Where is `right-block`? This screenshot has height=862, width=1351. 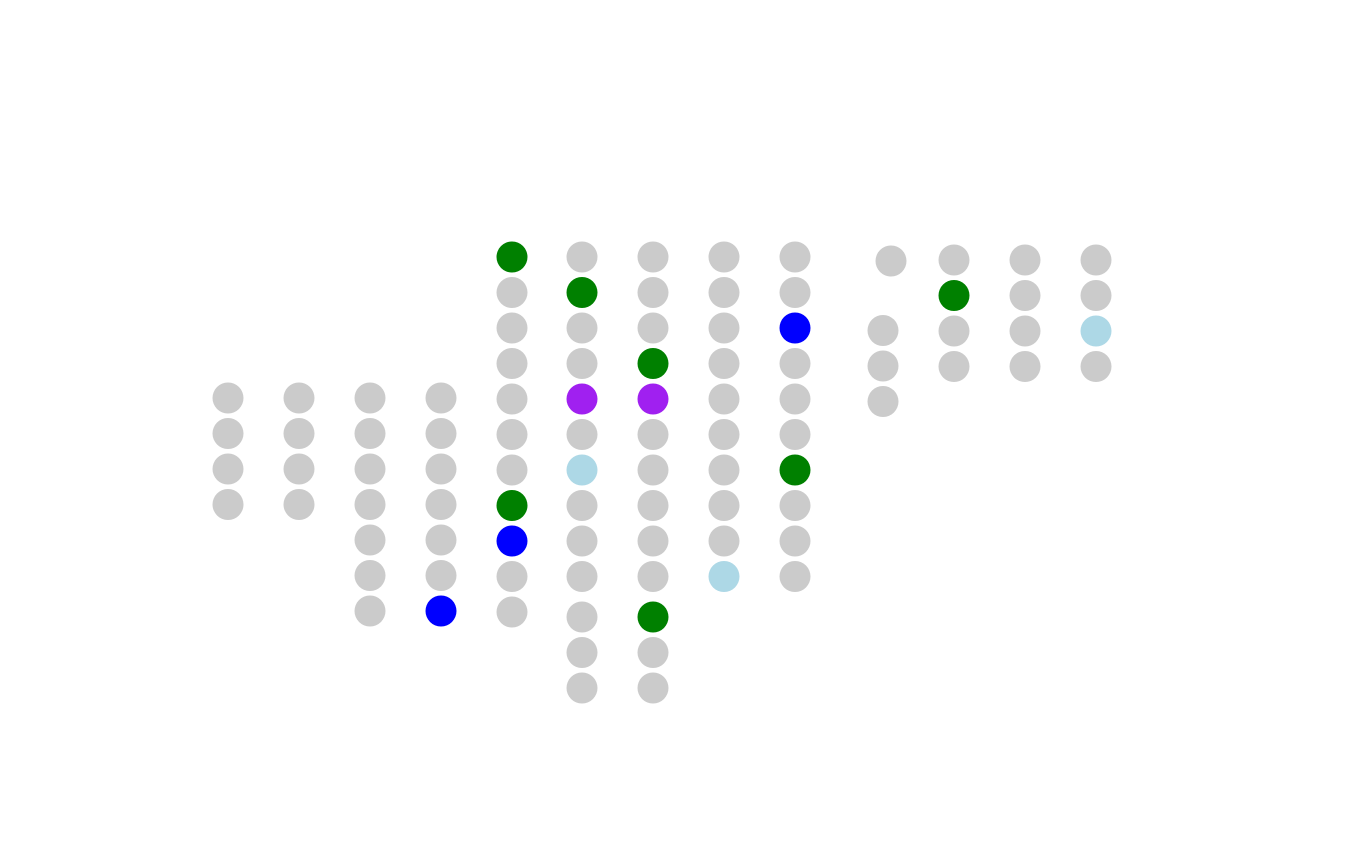 right-block is located at coordinates (989, 330).